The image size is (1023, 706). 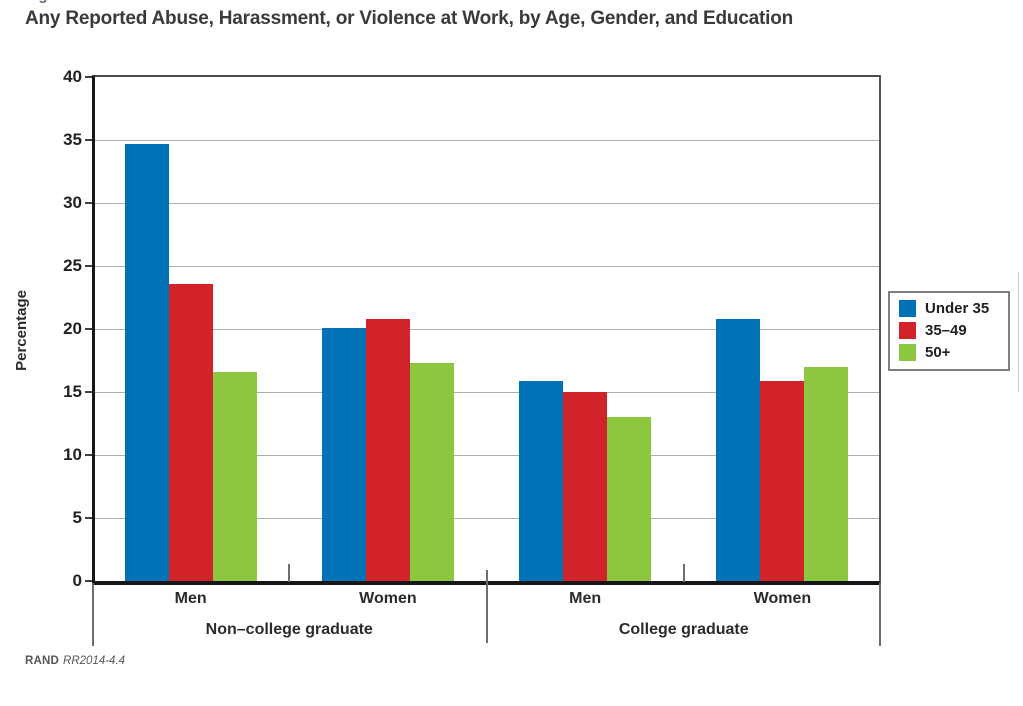 What do you see at coordinates (77, 580) in the screenshot?
I see `y-tick-label-0: 0` at bounding box center [77, 580].